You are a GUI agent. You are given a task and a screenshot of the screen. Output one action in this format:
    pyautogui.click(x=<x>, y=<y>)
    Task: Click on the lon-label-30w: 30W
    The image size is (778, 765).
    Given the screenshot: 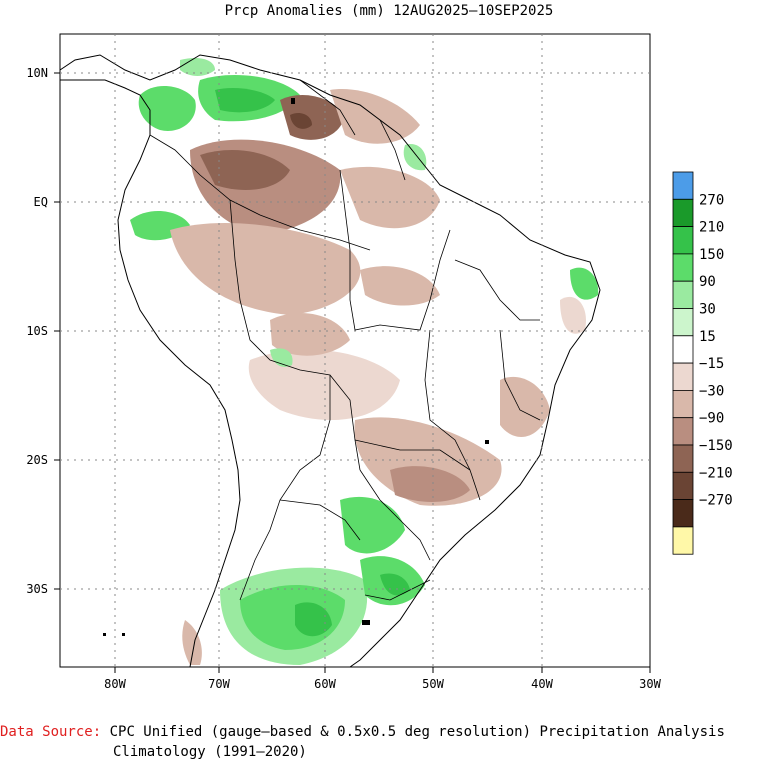 What is the action you would take?
    pyautogui.click(x=650, y=684)
    